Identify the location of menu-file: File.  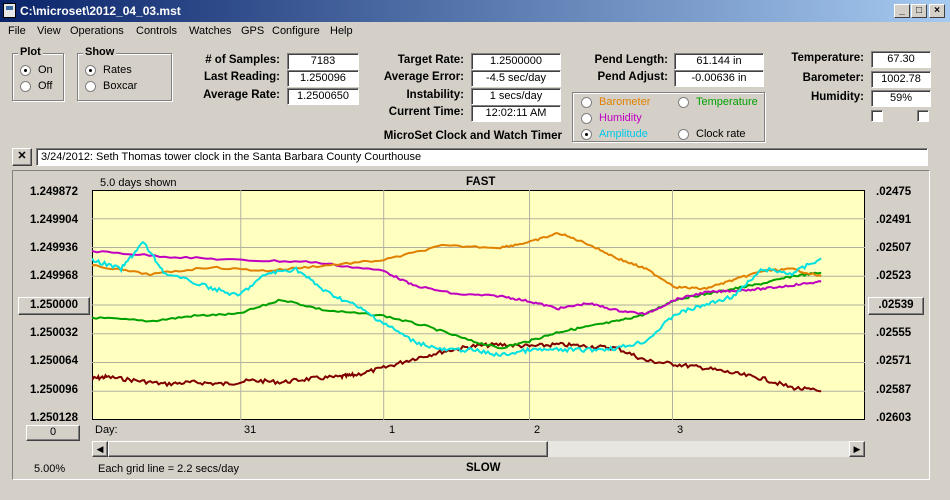
(17, 31).